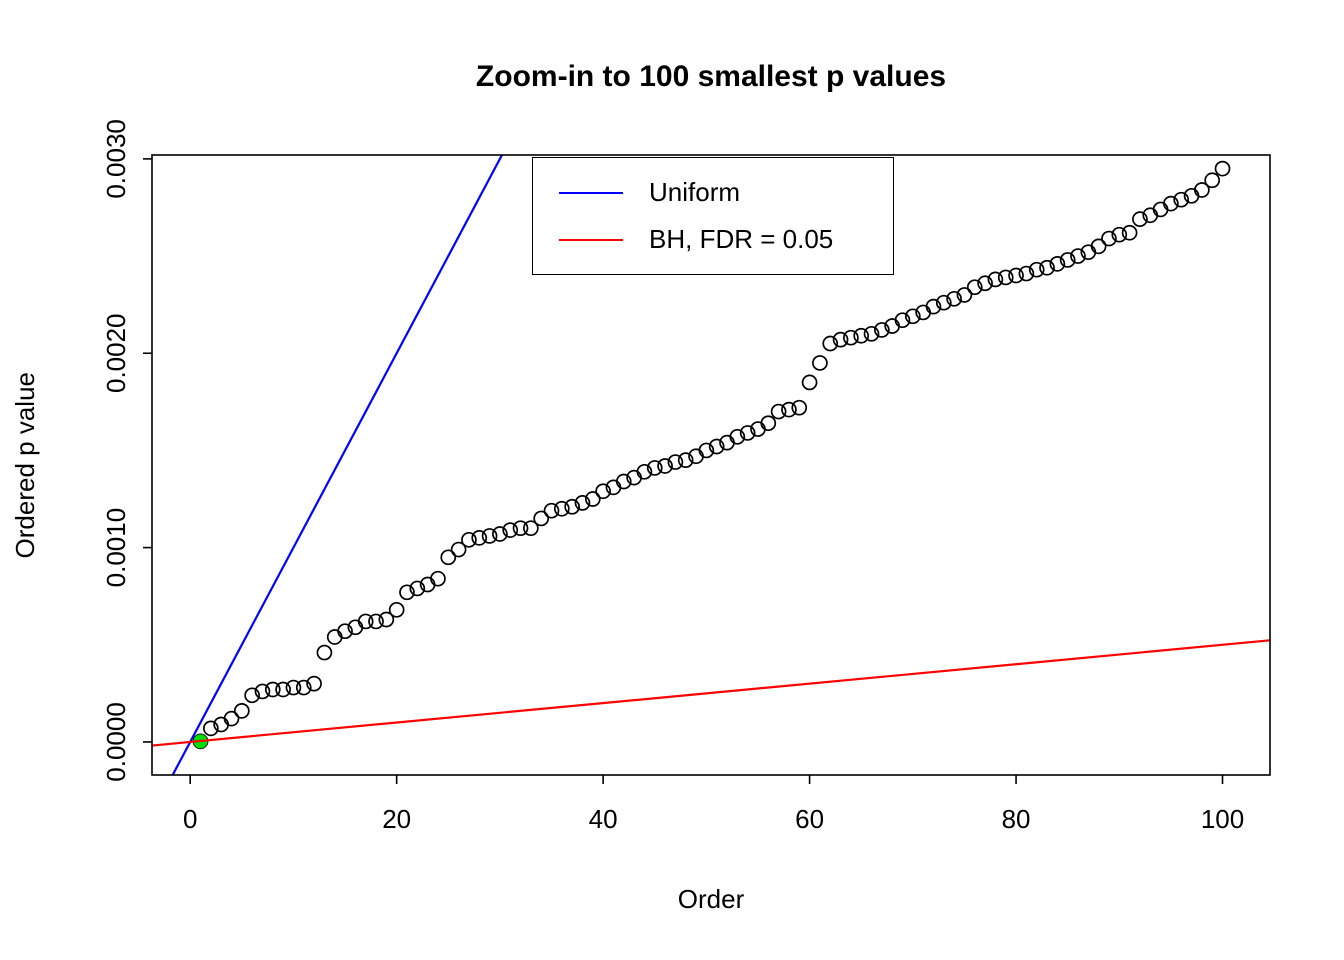  Describe the element at coordinates (711, 899) in the screenshot. I see `x-axis-title: Order` at that location.